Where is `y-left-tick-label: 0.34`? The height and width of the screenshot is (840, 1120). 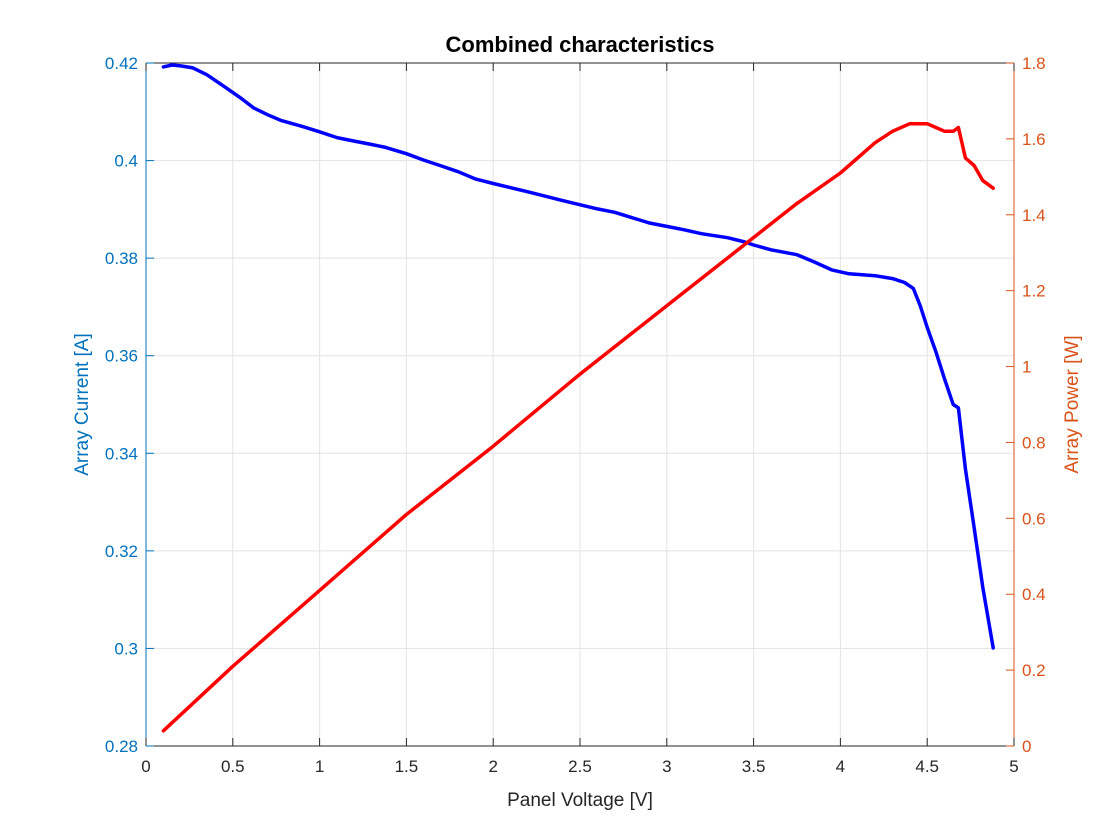 y-left-tick-label: 0.34 is located at coordinates (121, 453).